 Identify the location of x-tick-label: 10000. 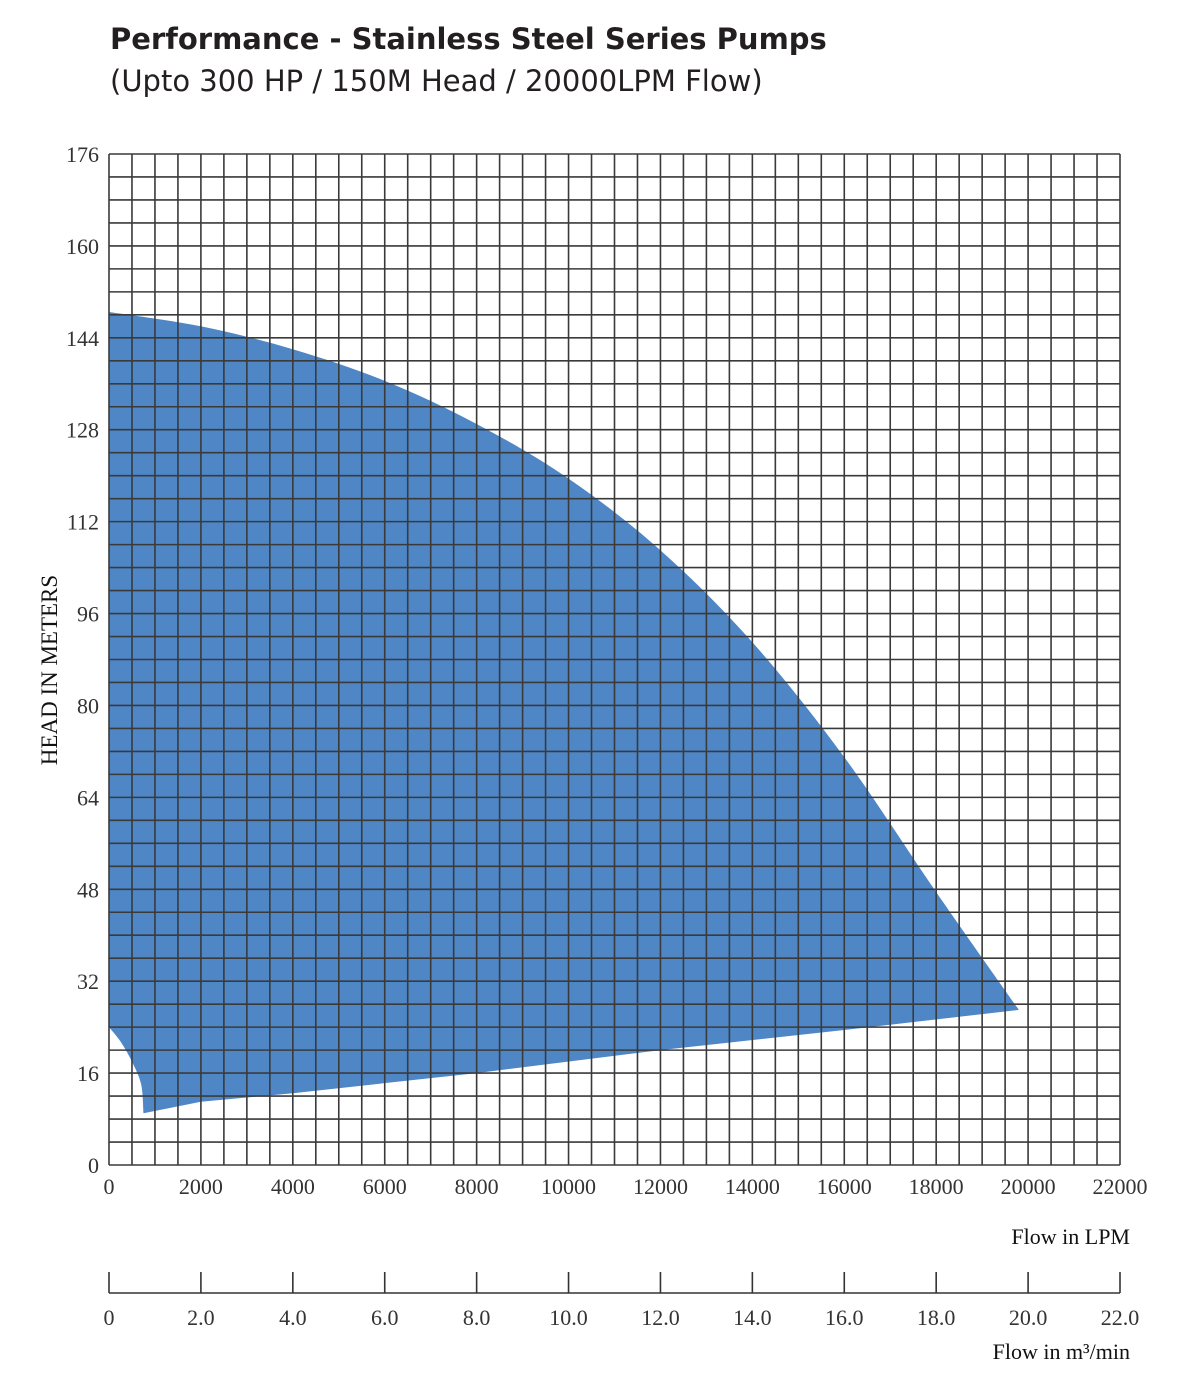
(568, 1186).